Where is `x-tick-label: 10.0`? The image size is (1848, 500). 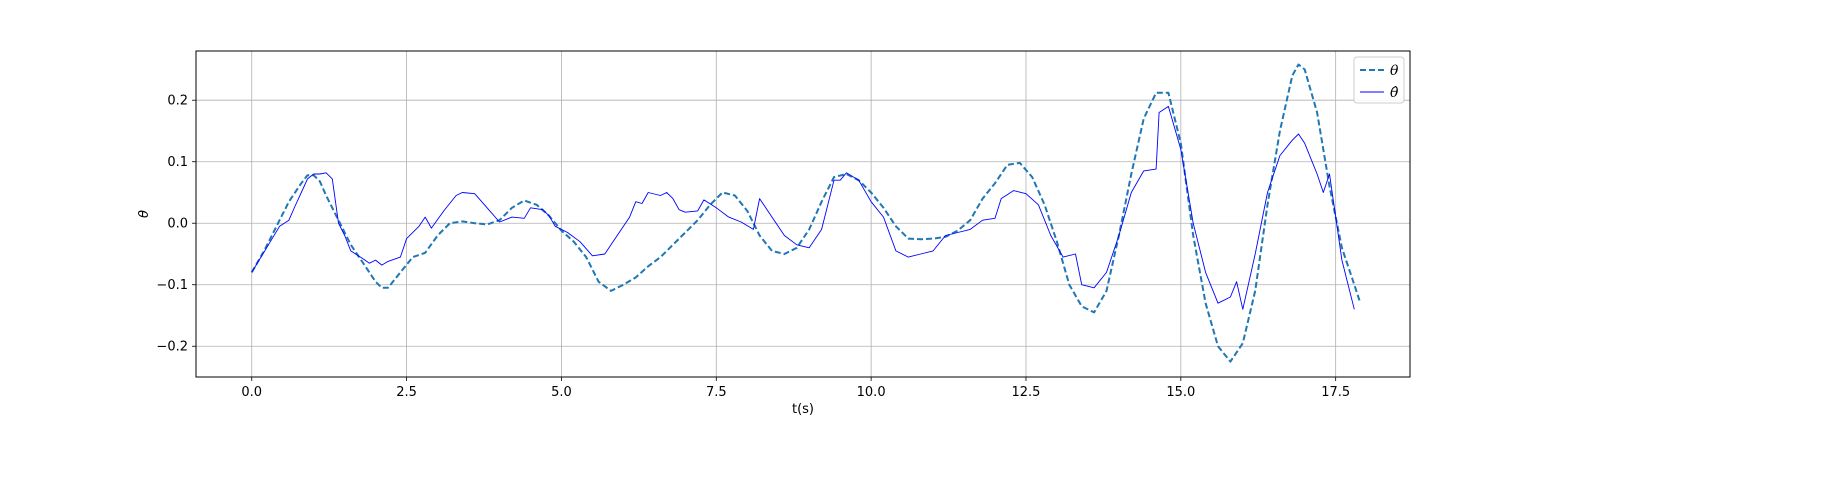
x-tick-label: 10.0 is located at coordinates (871, 392).